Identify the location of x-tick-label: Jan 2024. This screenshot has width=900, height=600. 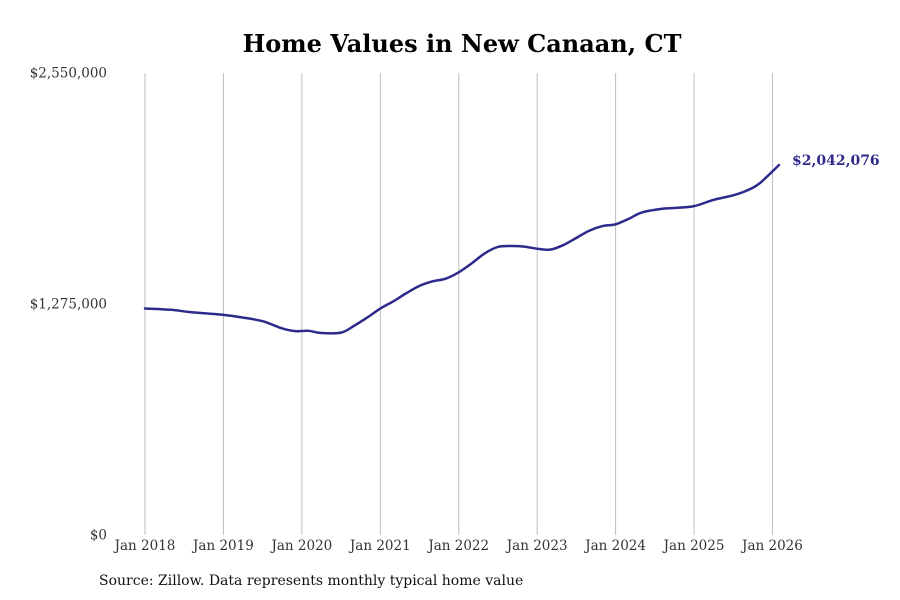
(614, 546).